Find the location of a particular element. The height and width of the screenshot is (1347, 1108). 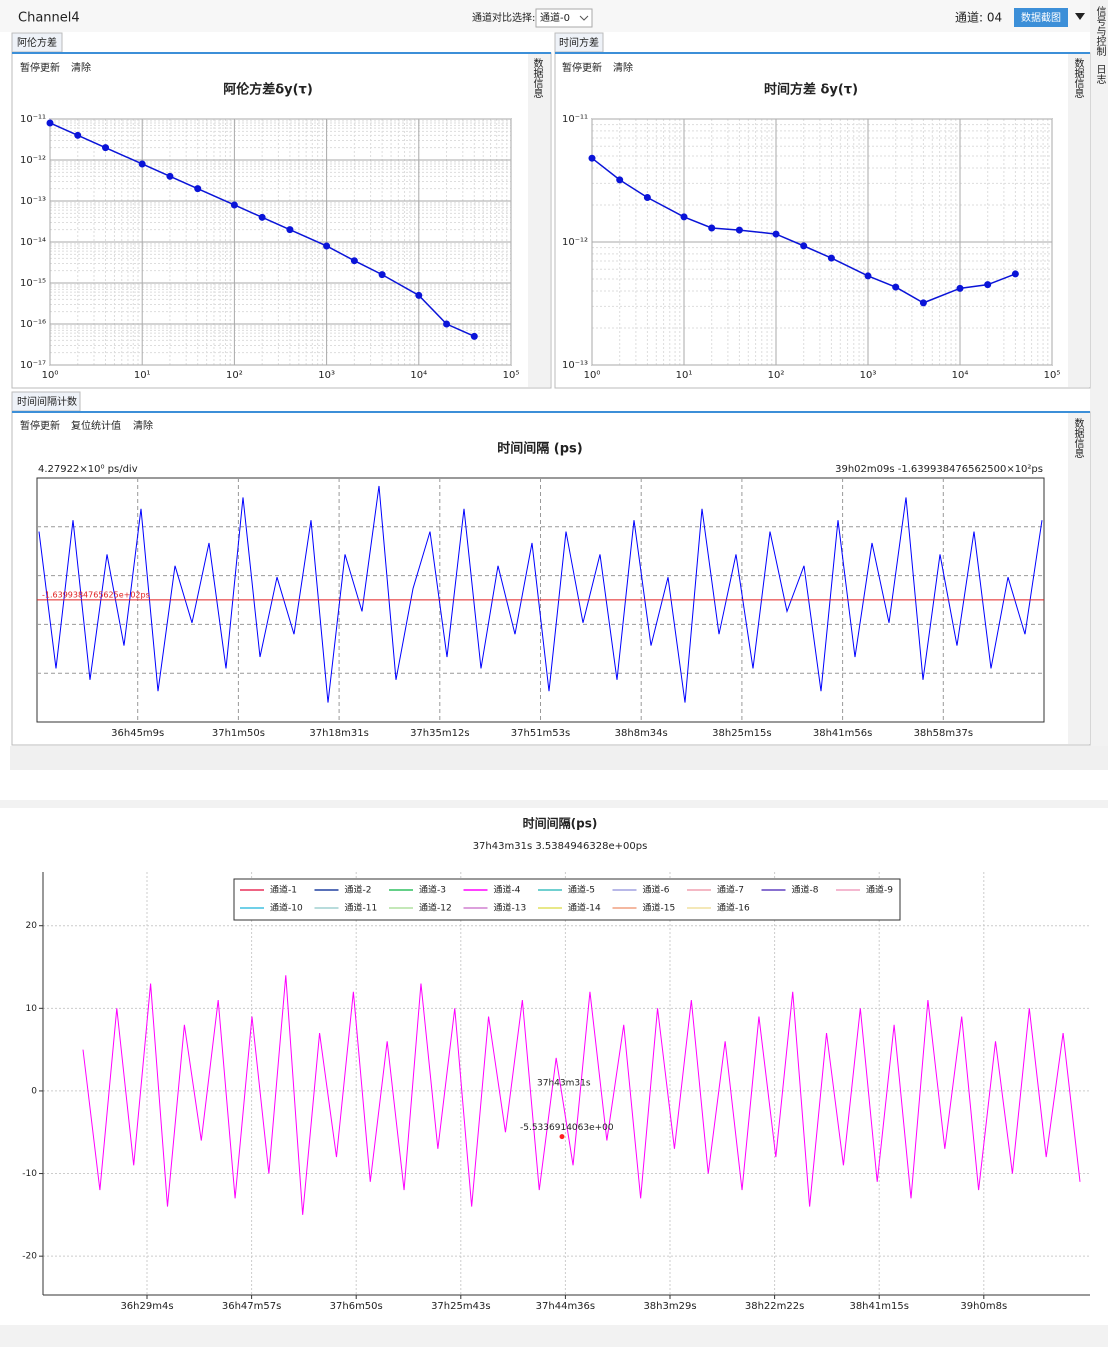

legend-label: 通道-16 is located at coordinates (733, 908).